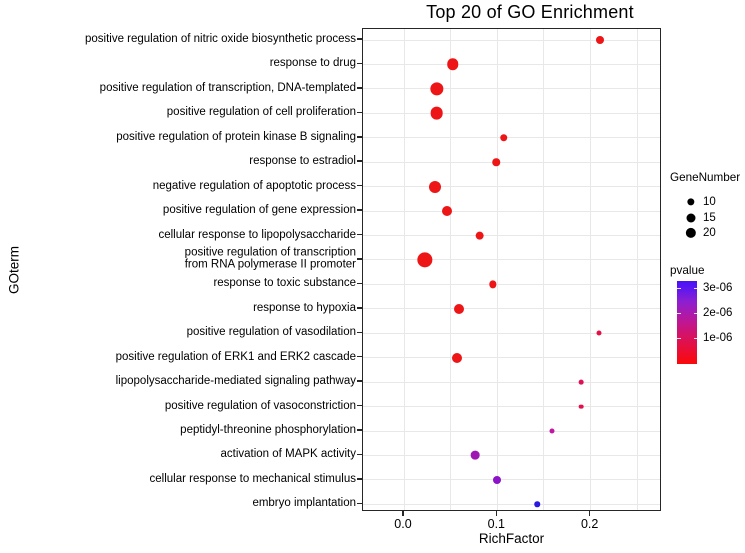 This screenshot has height=553, width=745. I want to click on pvalue-tick-label: 3e-06, so click(718, 288).